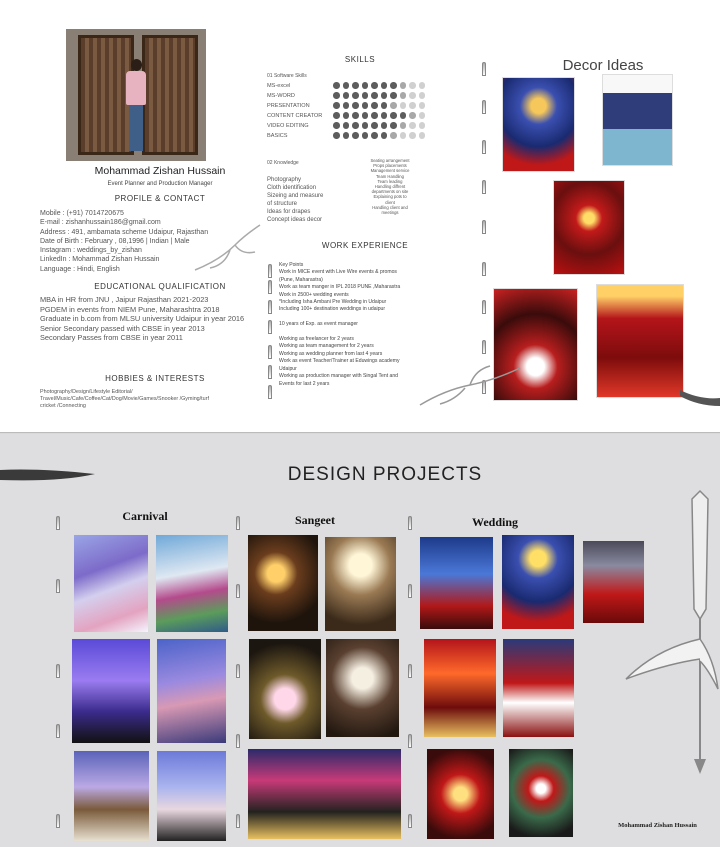 The height and width of the screenshot is (847, 720). Describe the element at coordinates (390, 202) in the screenshot. I see `knowledge-extra-item: client` at that location.